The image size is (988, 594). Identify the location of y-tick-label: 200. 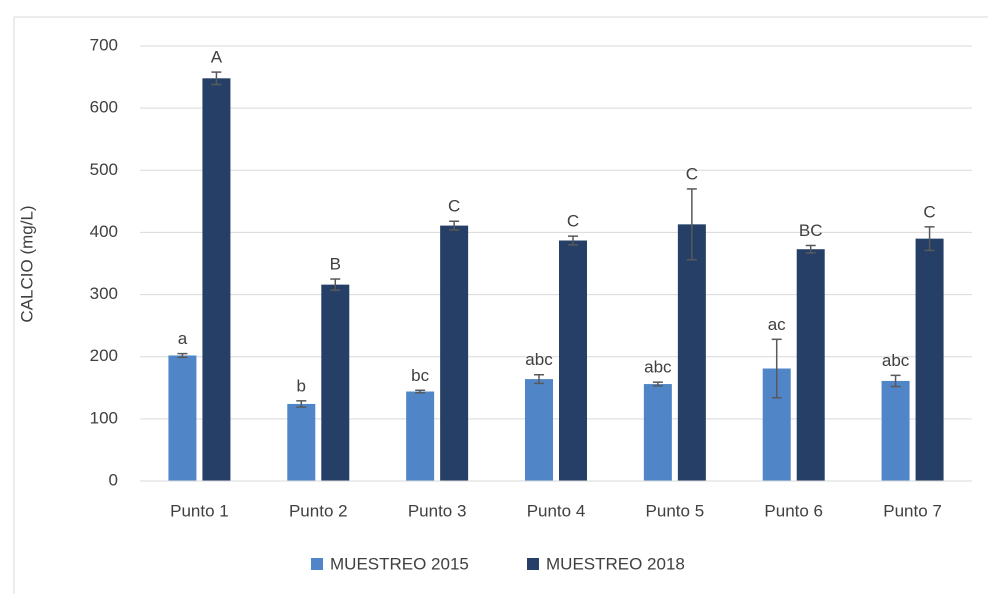
(104, 355).